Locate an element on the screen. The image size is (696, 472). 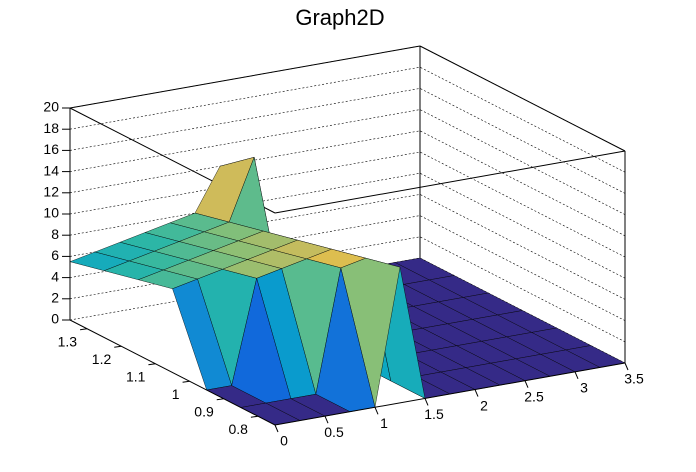
z-tick-label: 18 is located at coordinates (51, 128).